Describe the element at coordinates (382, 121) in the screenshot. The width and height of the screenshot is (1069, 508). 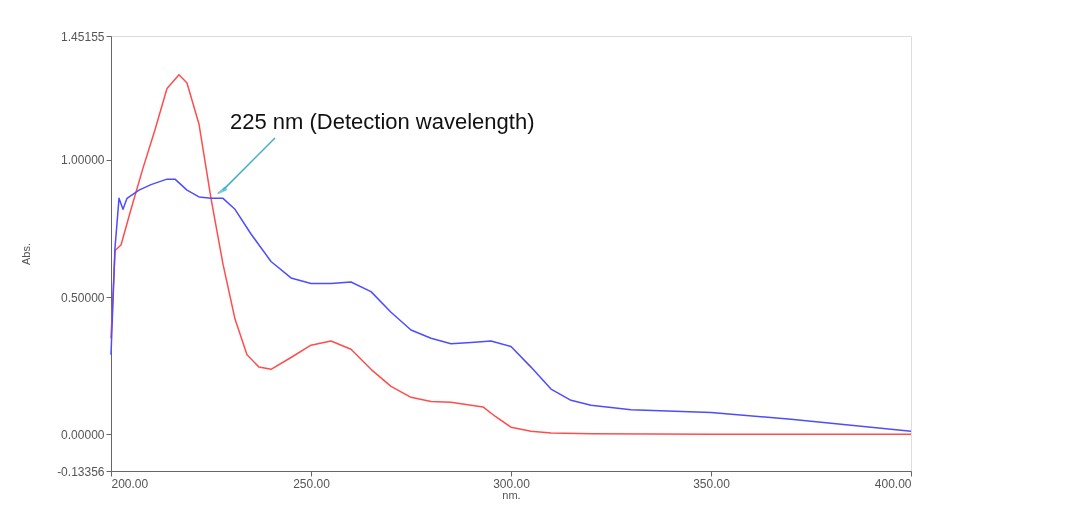
I see `annotation: 225 nm (Detection wavelength)` at that location.